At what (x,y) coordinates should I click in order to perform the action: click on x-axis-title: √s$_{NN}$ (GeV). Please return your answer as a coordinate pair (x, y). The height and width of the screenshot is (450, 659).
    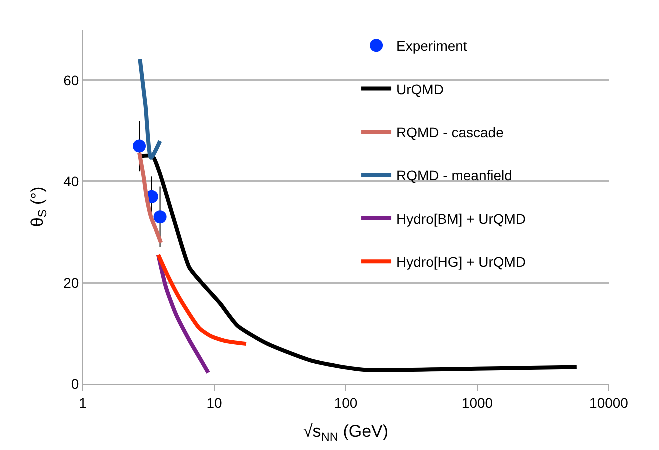
    Looking at the image, I should click on (346, 433).